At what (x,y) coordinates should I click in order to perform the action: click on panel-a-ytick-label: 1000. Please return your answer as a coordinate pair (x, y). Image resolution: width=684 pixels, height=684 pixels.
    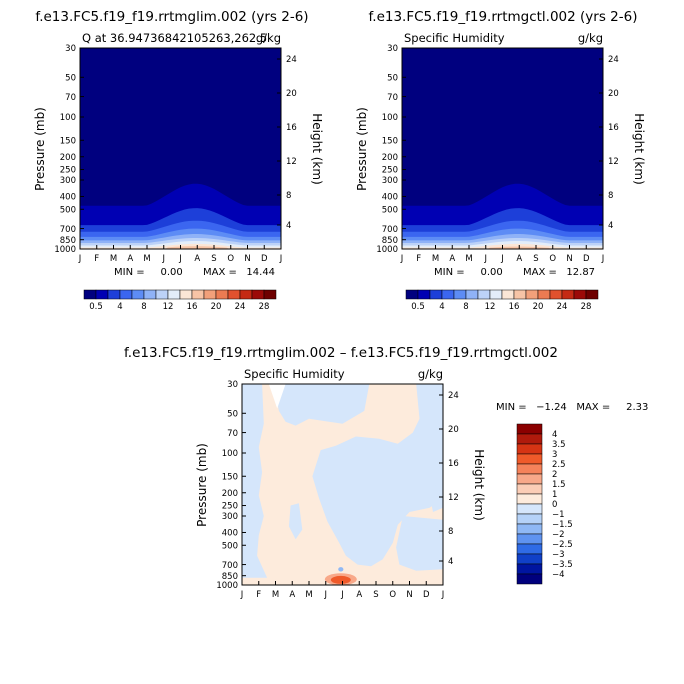
    Looking at the image, I should click on (65, 250).